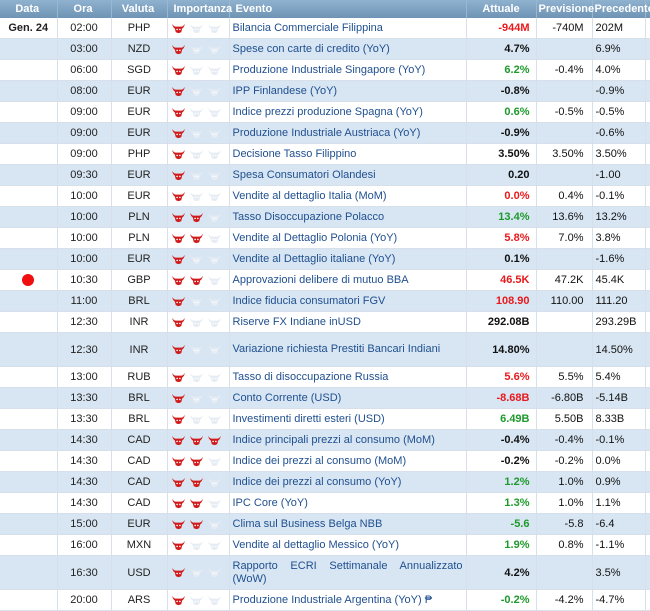 Image resolution: width=650 pixels, height=611 pixels. I want to click on event-cell: Vendite al Dettaglio Polonia (YoY), so click(348, 238).